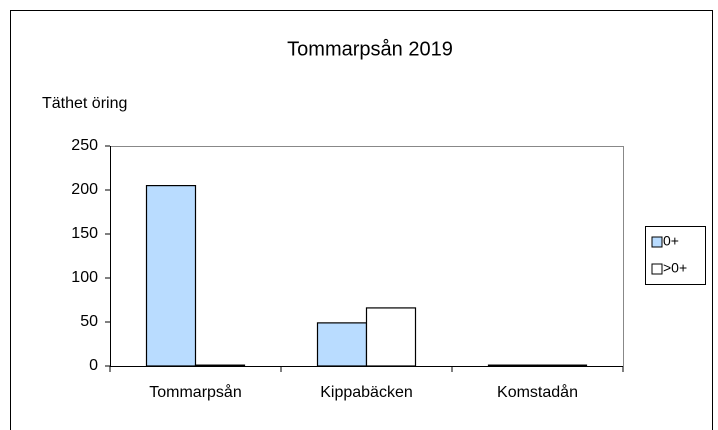 Image resolution: width=718 pixels, height=430 pixels. I want to click on y-tick-label: 100, so click(84, 277).